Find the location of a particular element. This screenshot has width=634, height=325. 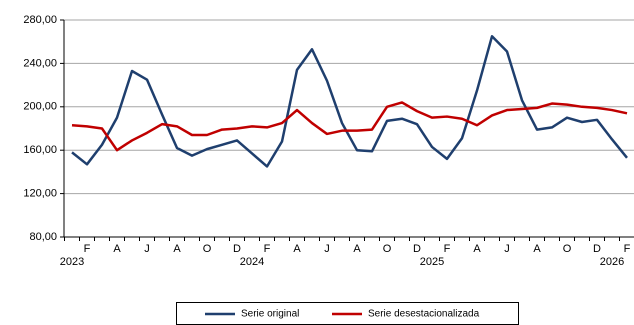

year-label: 2023 is located at coordinates (72, 262).